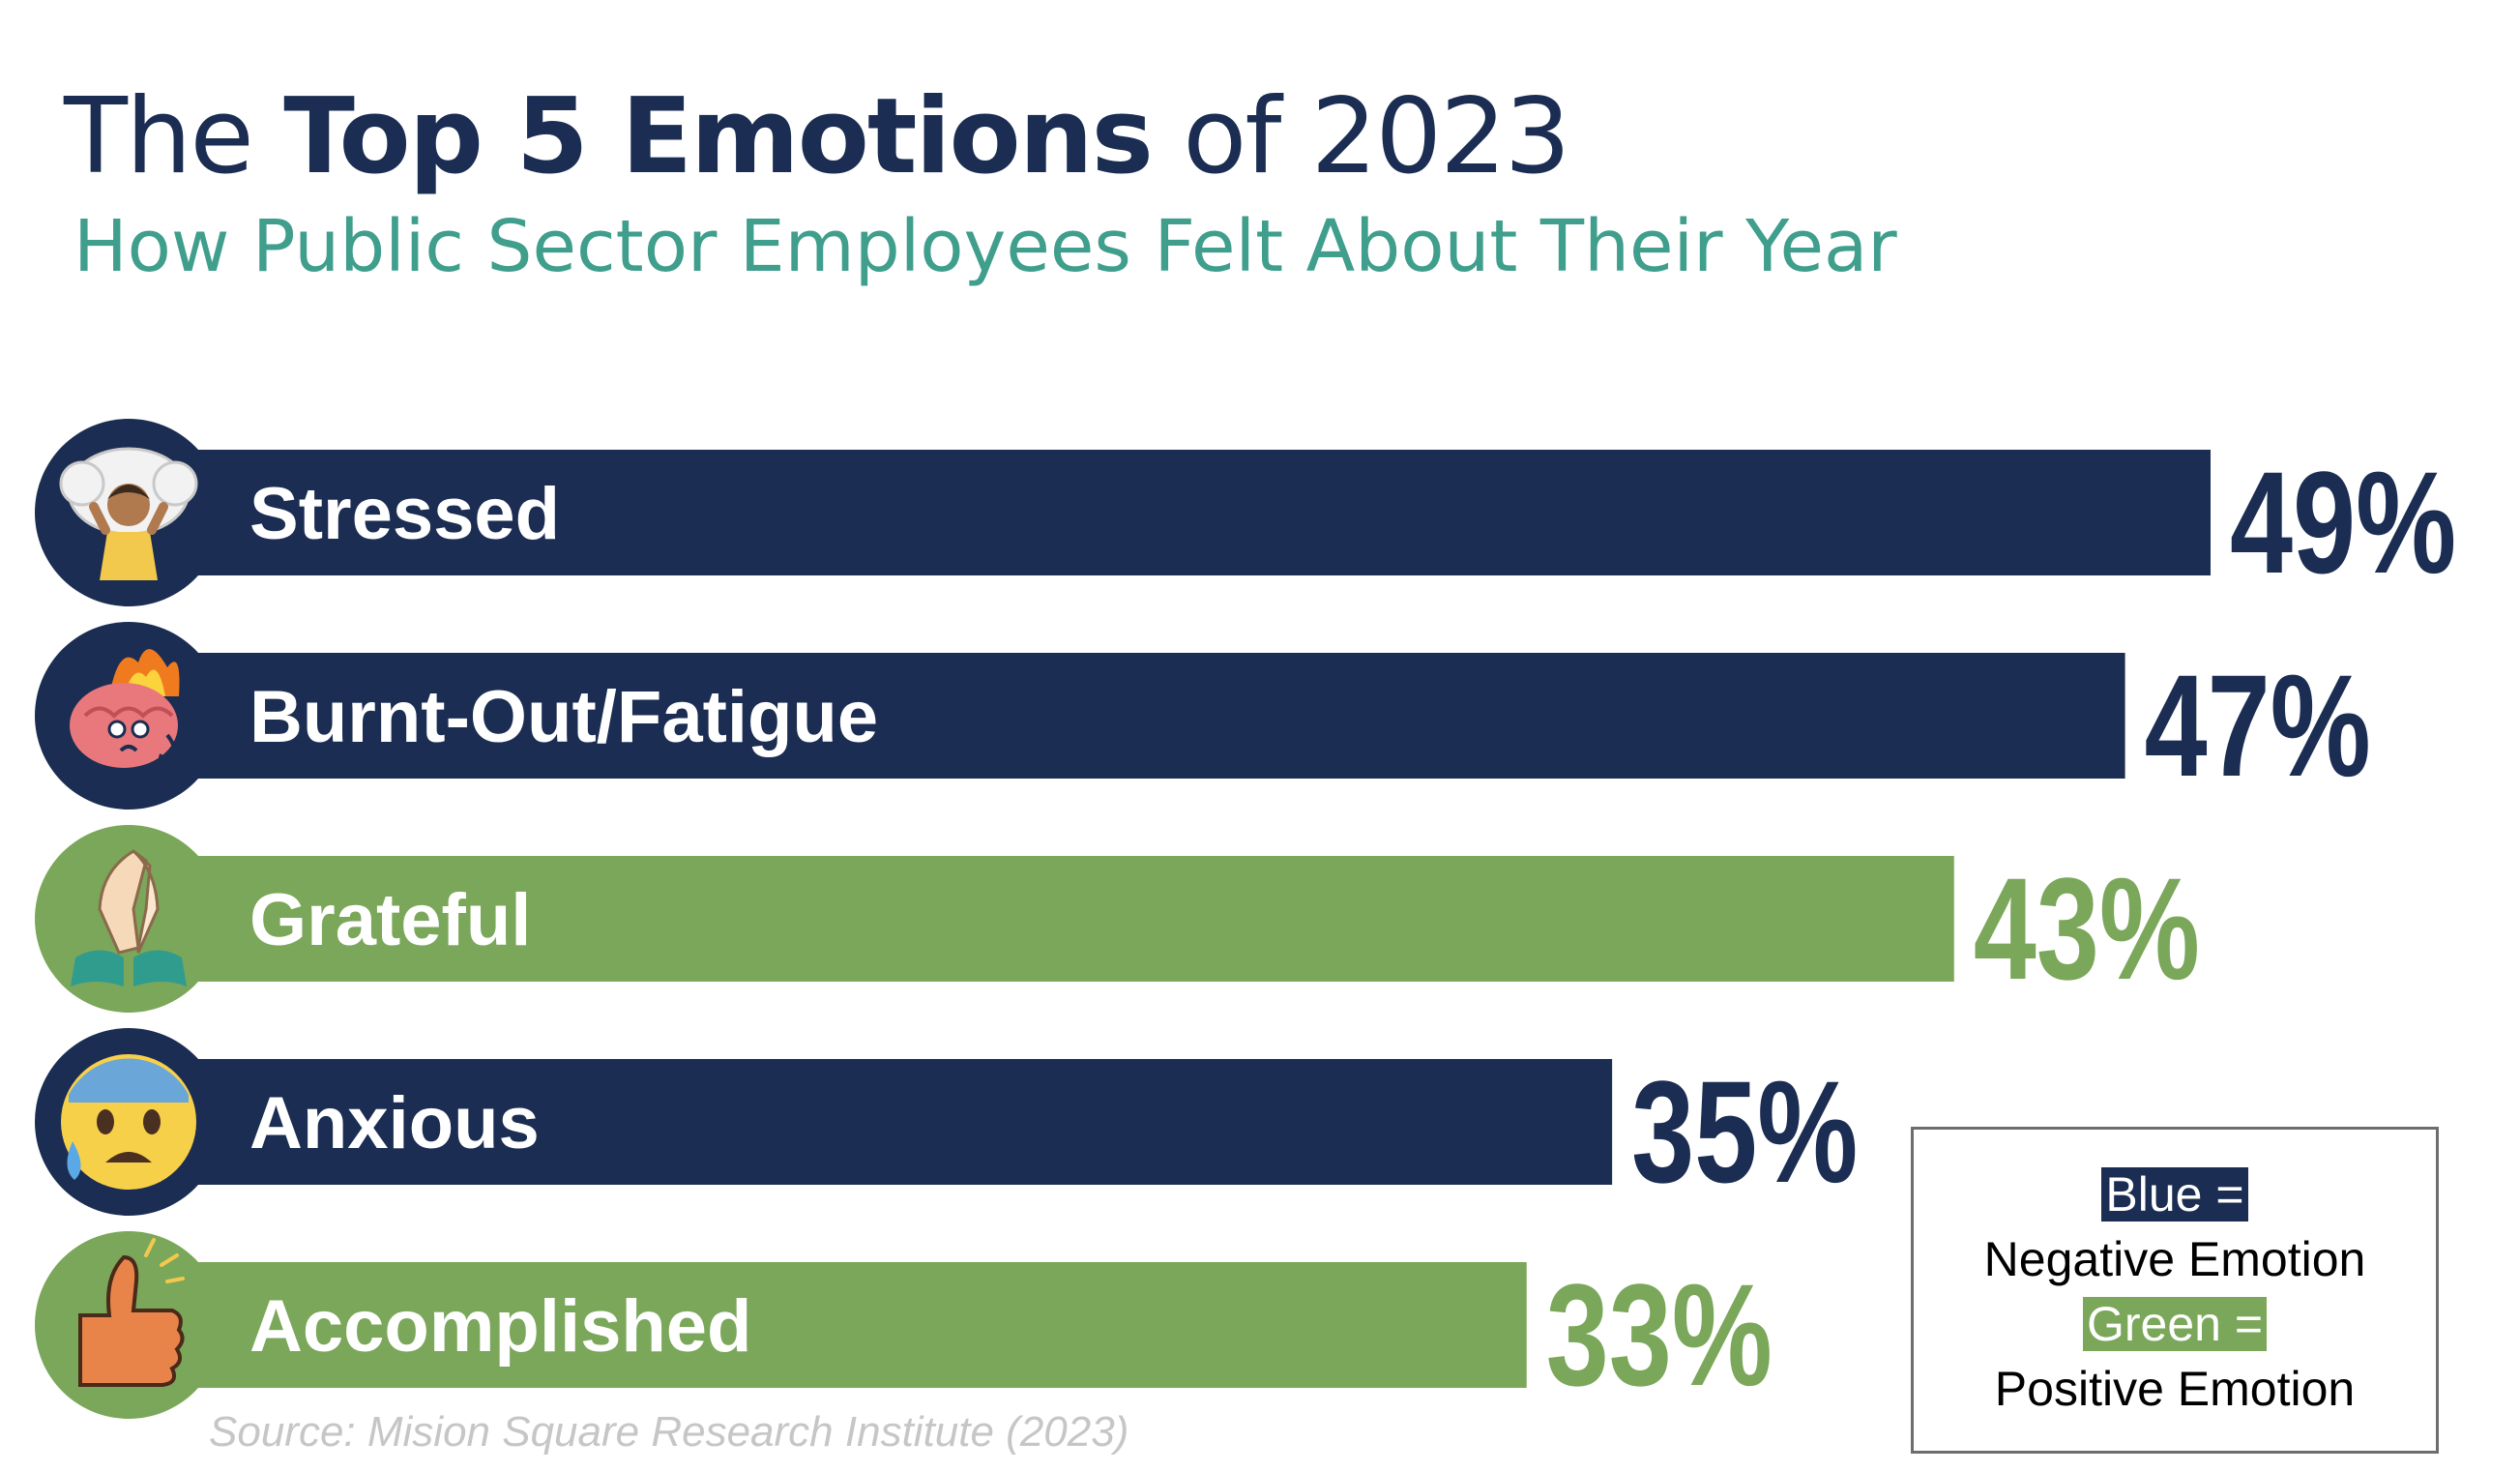 The image size is (2520, 1472). I want to click on praying-hands-icon, so click(129, 918).